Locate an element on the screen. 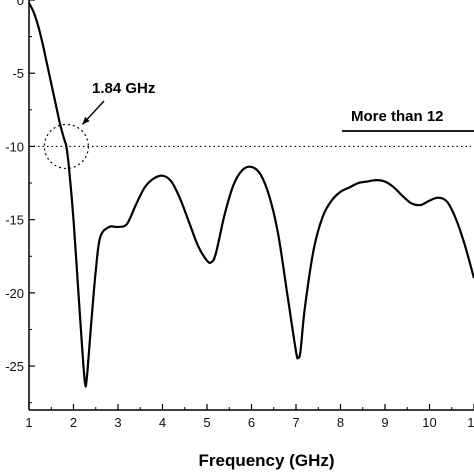 This screenshot has height=474, width=474. marker-circle-1-84ghz is located at coordinates (66, 146).